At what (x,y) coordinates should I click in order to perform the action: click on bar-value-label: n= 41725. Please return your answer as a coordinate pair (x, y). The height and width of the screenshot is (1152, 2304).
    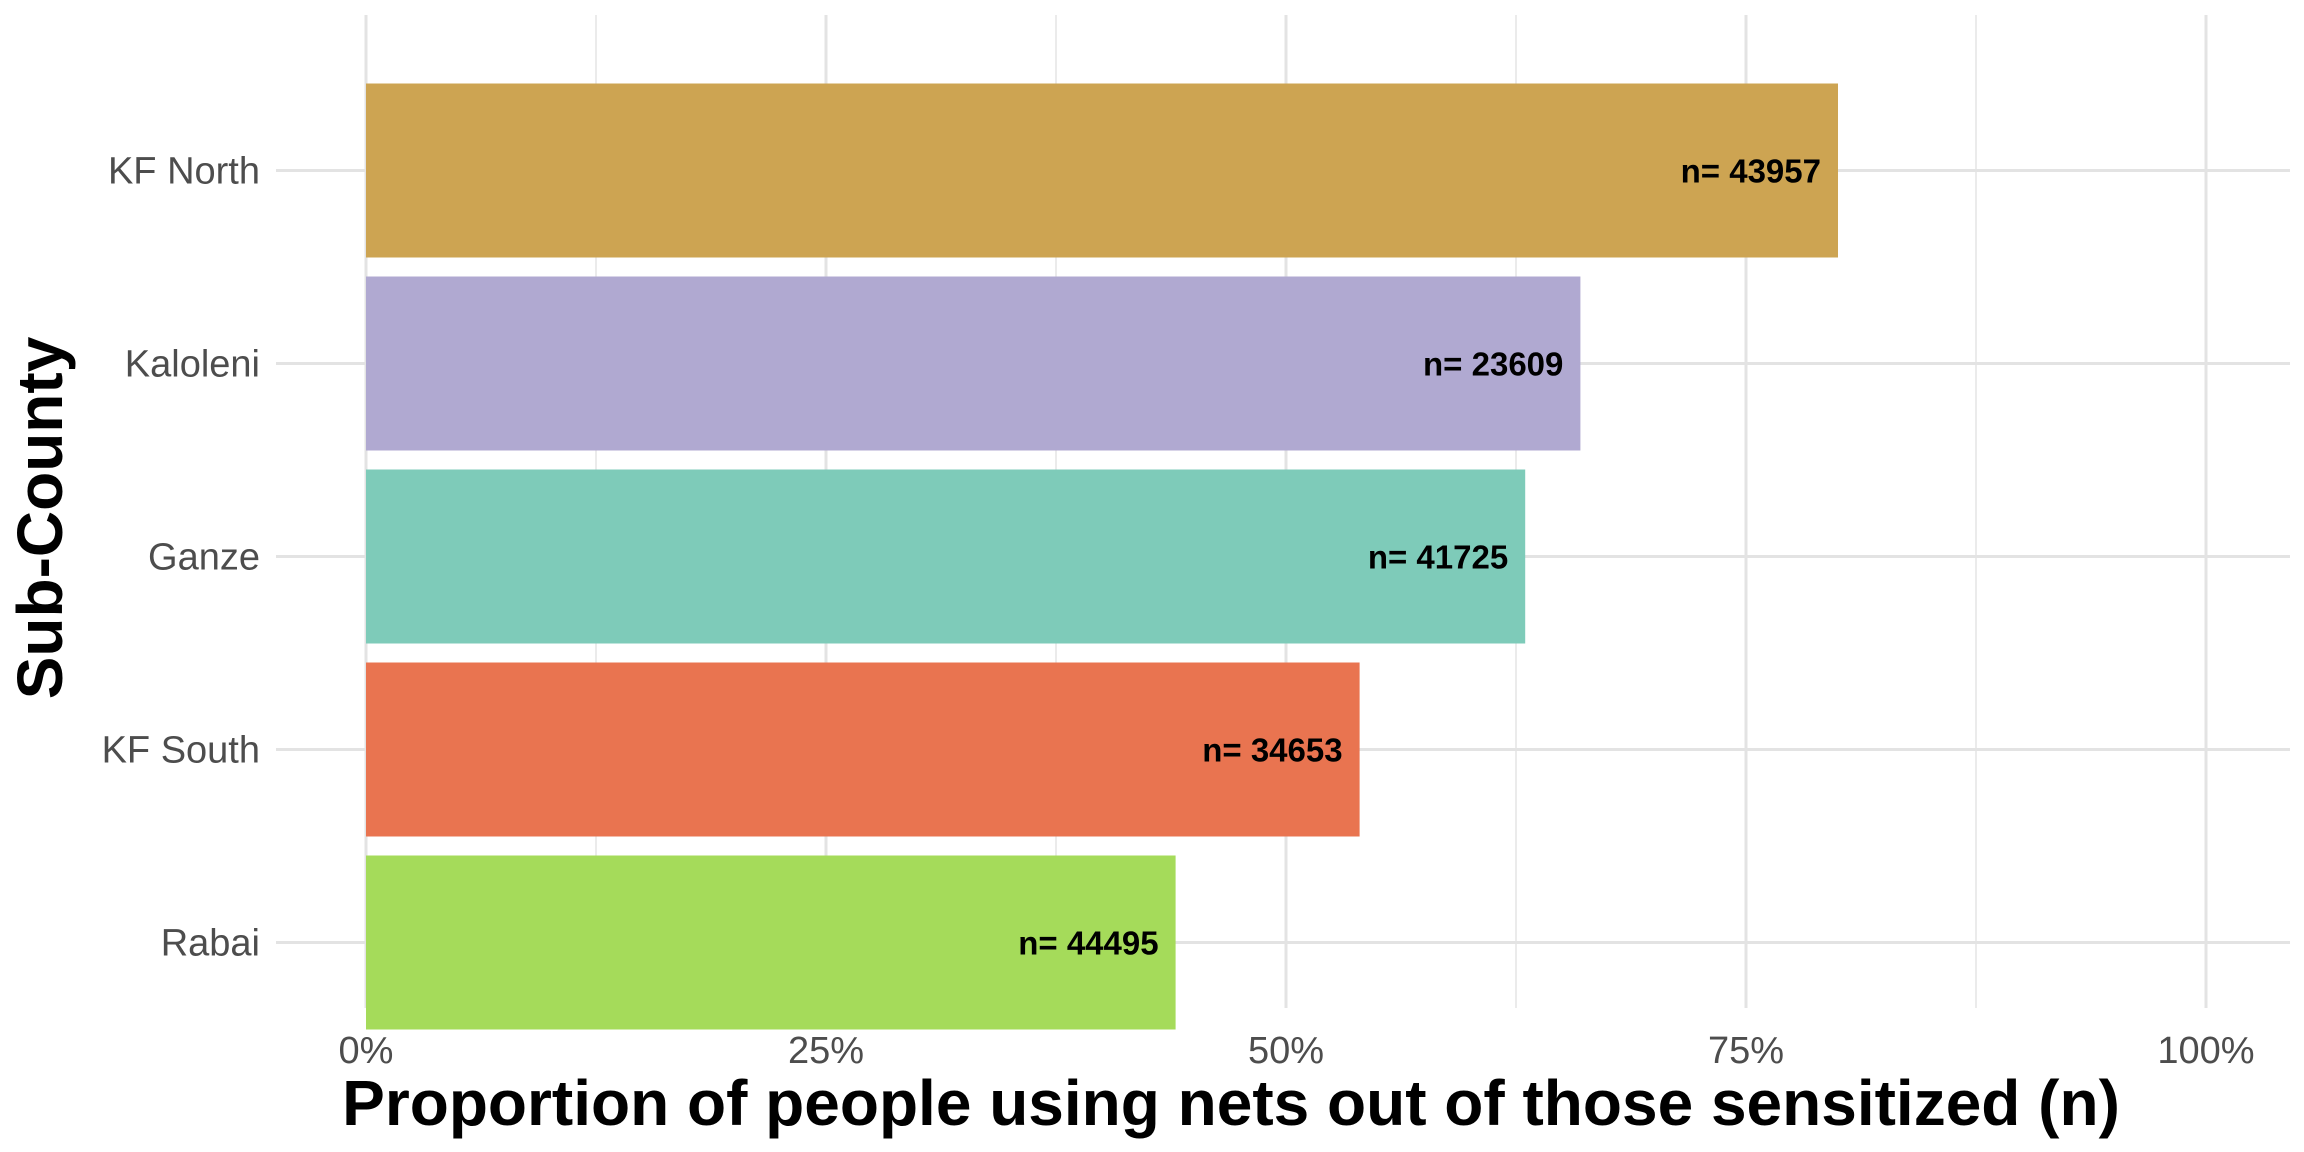
    Looking at the image, I should click on (1438, 557).